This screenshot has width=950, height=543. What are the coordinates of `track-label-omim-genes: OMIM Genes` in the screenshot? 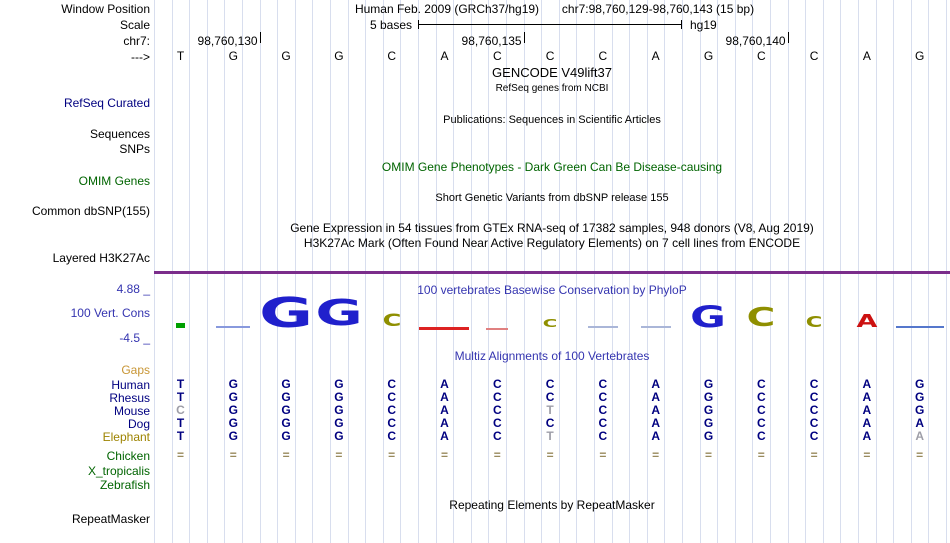 It's located at (114, 181).